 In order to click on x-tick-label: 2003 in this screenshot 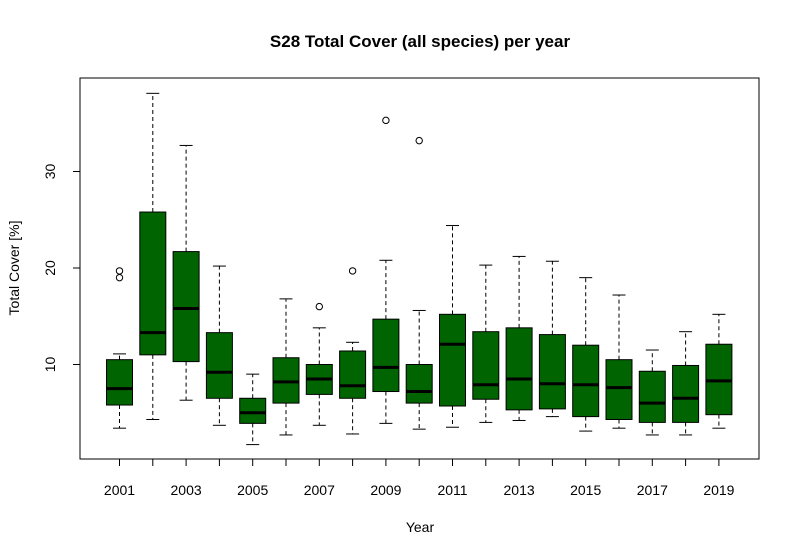, I will do `click(186, 490)`.